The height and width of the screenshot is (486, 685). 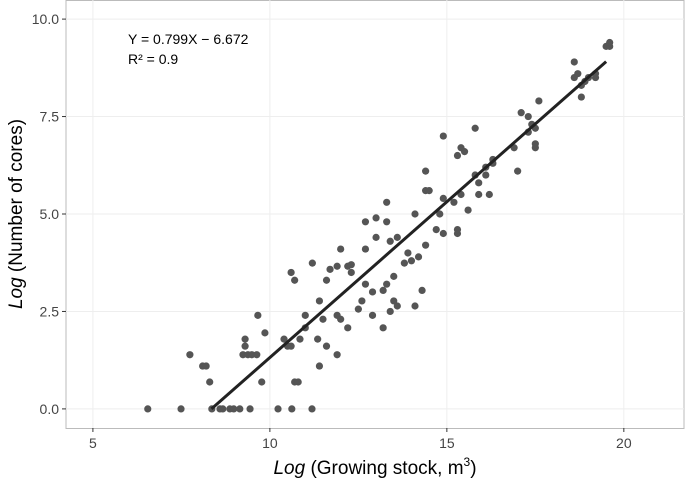 What do you see at coordinates (270, 443) in the screenshot?
I see `x-tick-label: 10` at bounding box center [270, 443].